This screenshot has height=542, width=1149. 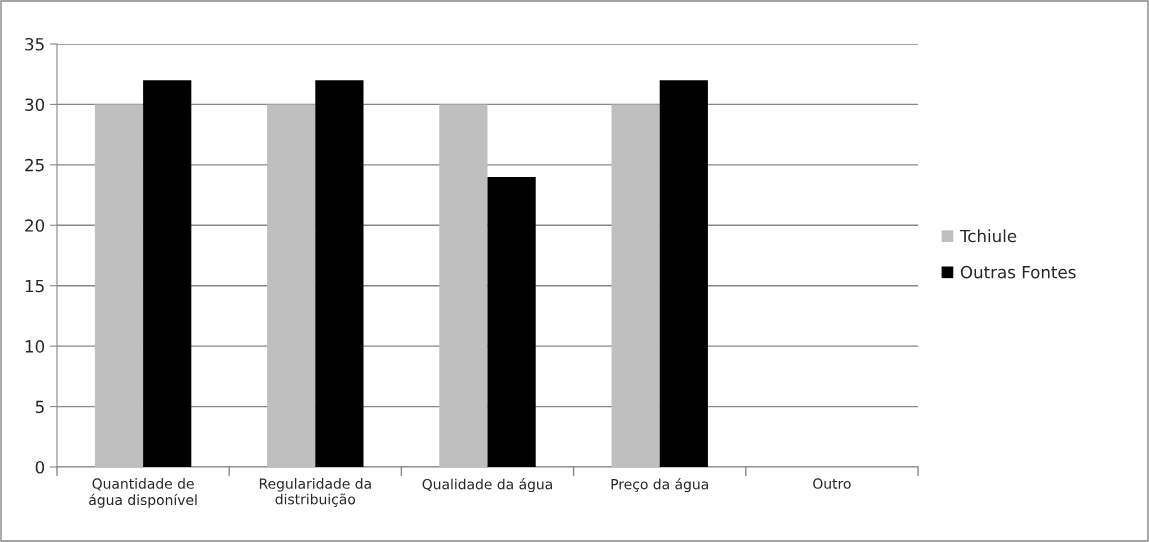 What do you see at coordinates (35, 225) in the screenshot?
I see `y-tick-label: 20` at bounding box center [35, 225].